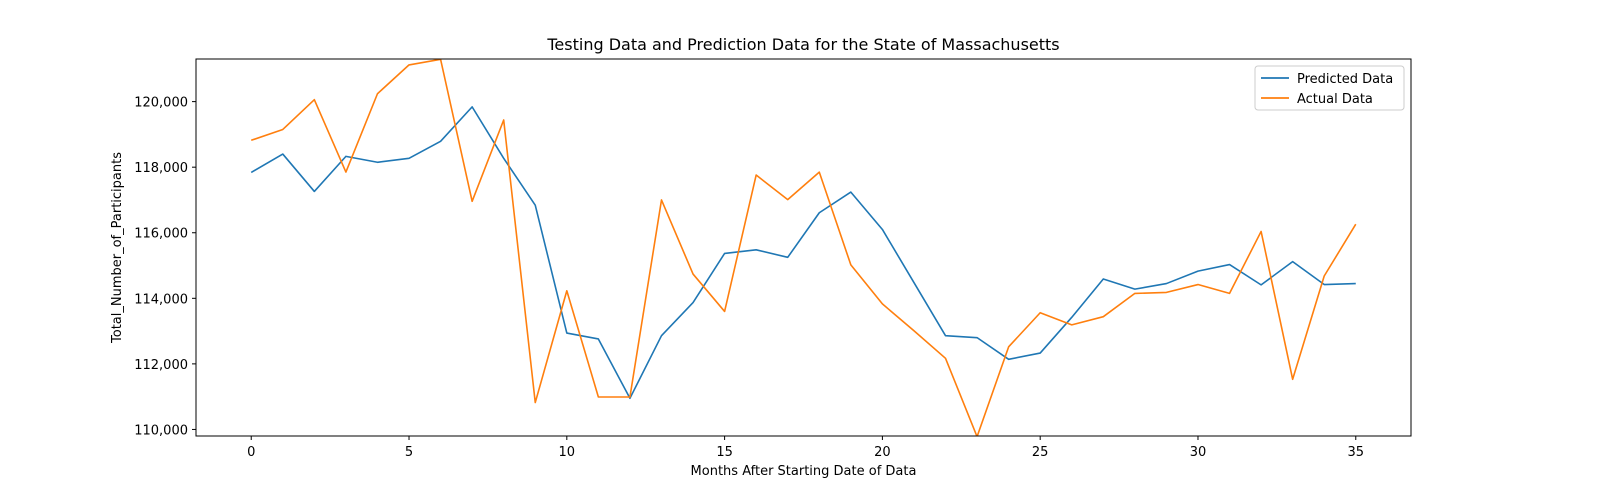 The image size is (1600, 504). What do you see at coordinates (804, 471) in the screenshot?
I see `x-axis-label: Months After Starting Date of Data` at bounding box center [804, 471].